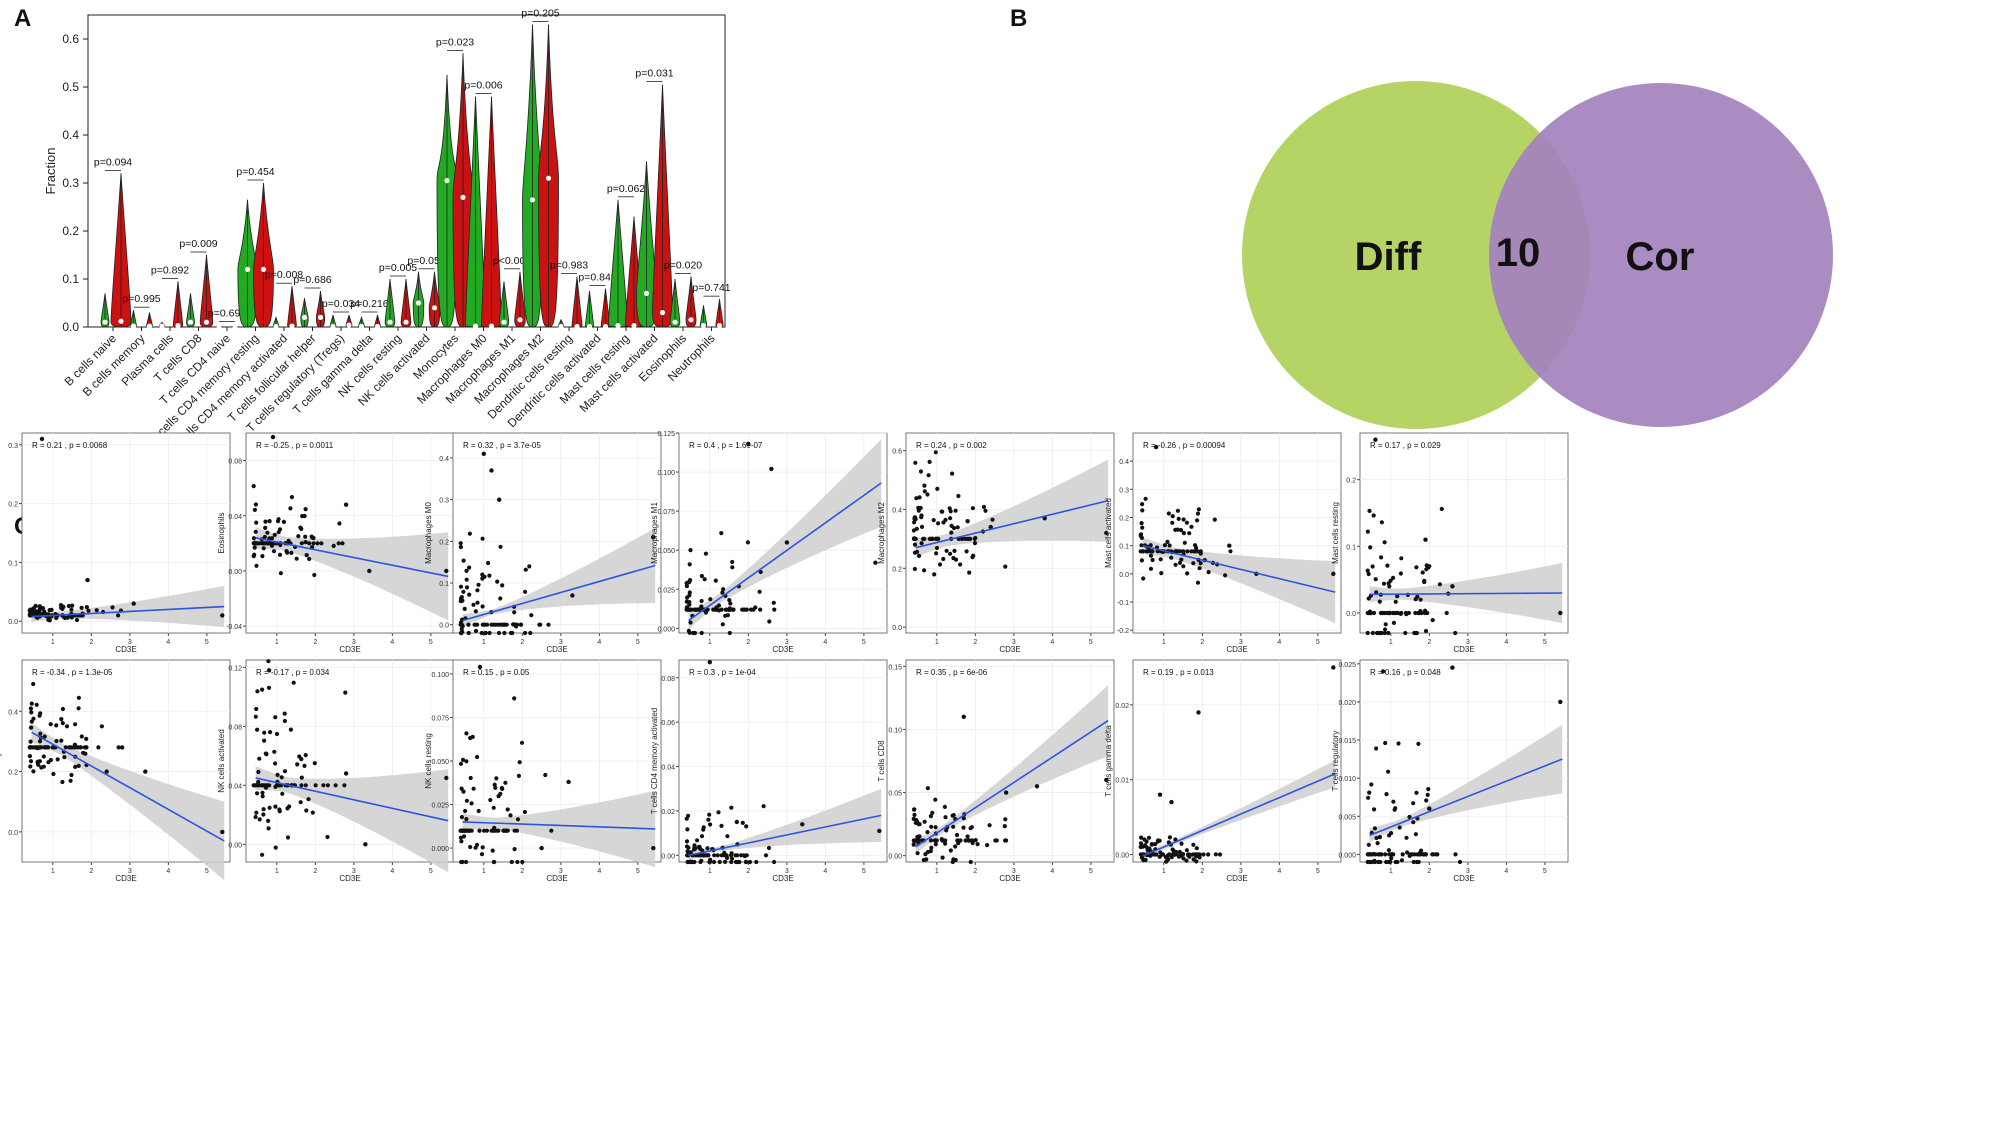 The width and height of the screenshot is (2008, 1138). What do you see at coordinates (70, 39) in the screenshot?
I see `violin-y-tick-label: 0.6` at bounding box center [70, 39].